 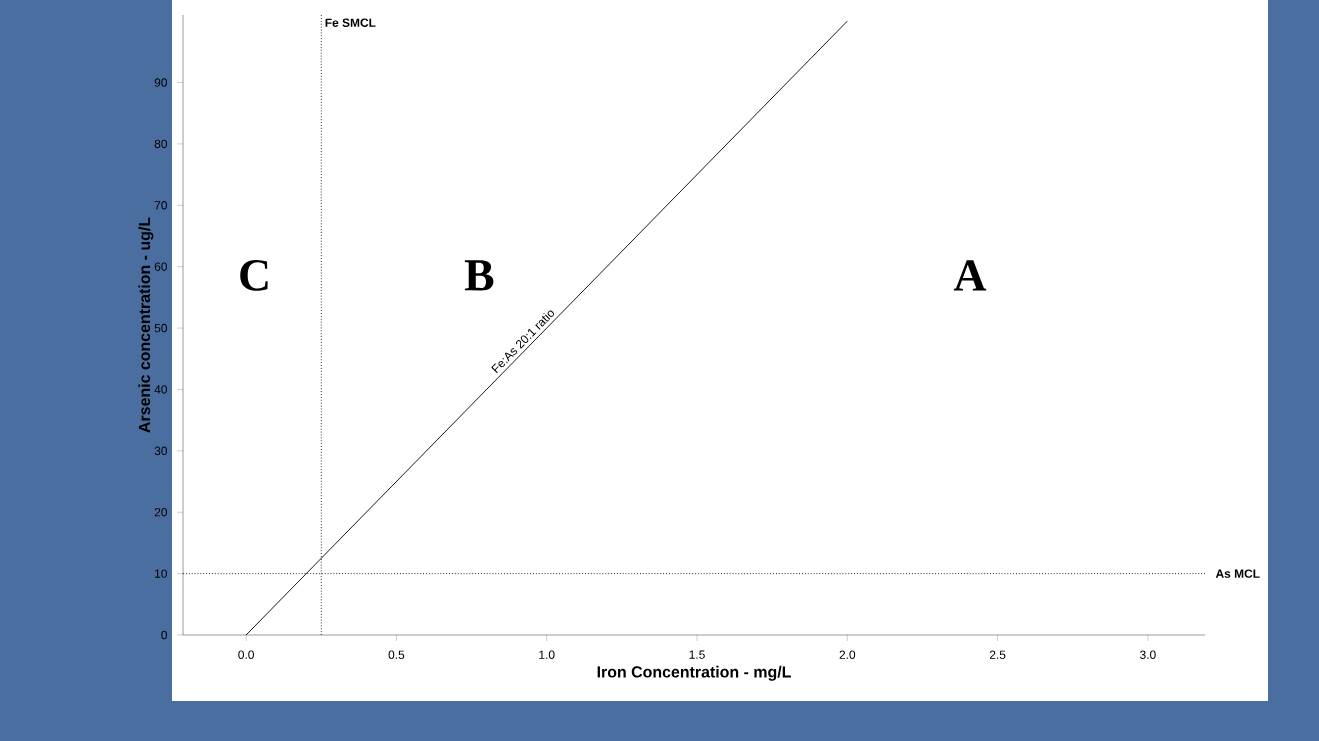 I want to click on x-tick-label: 0.0, so click(x=246, y=654).